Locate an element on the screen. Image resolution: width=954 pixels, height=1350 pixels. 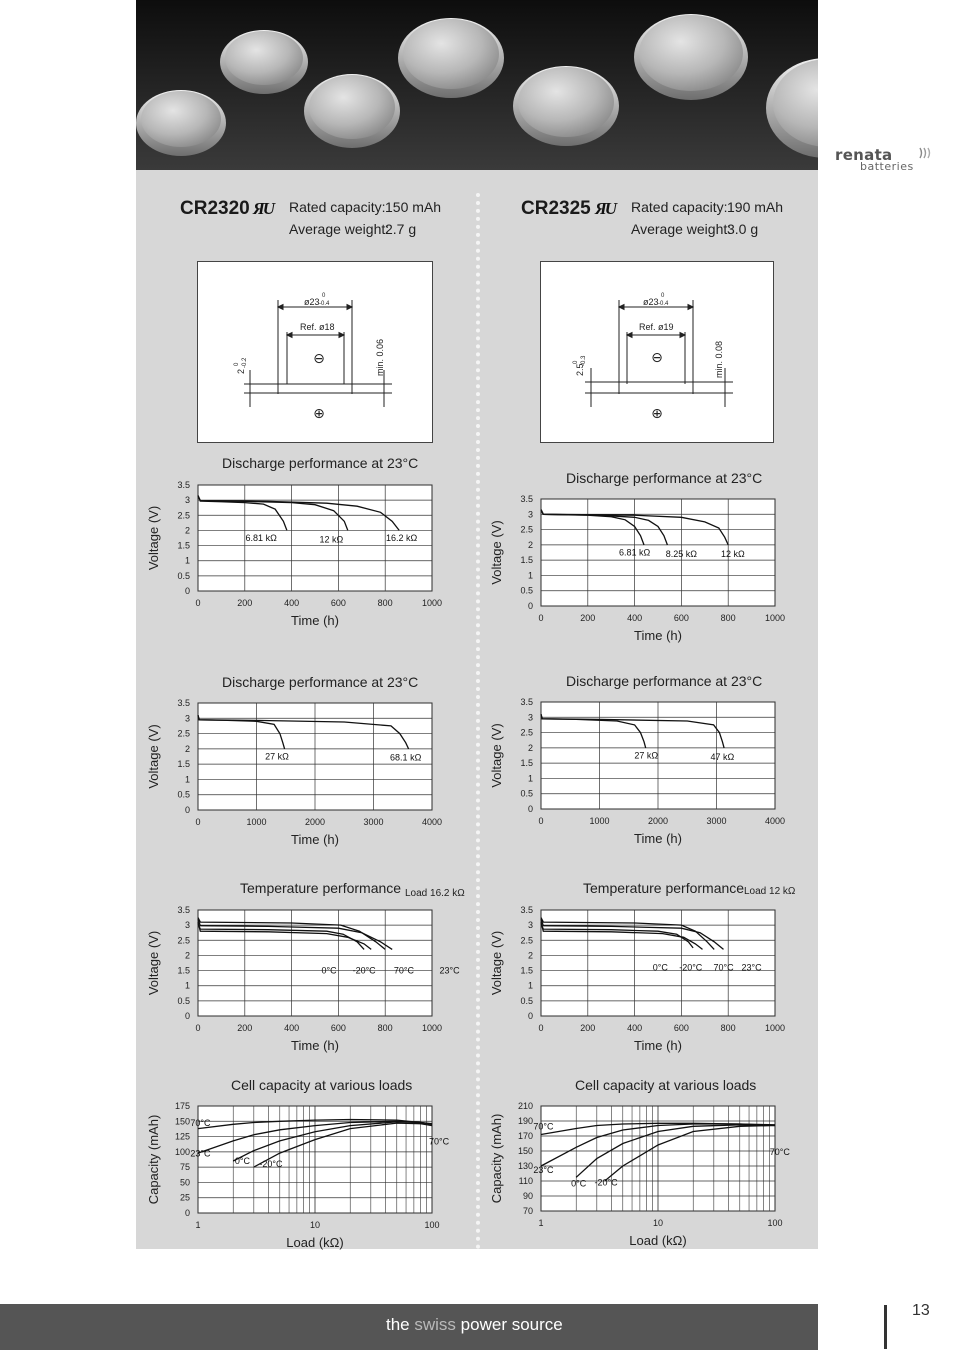
page-number-rule is located at coordinates (885, 1327).